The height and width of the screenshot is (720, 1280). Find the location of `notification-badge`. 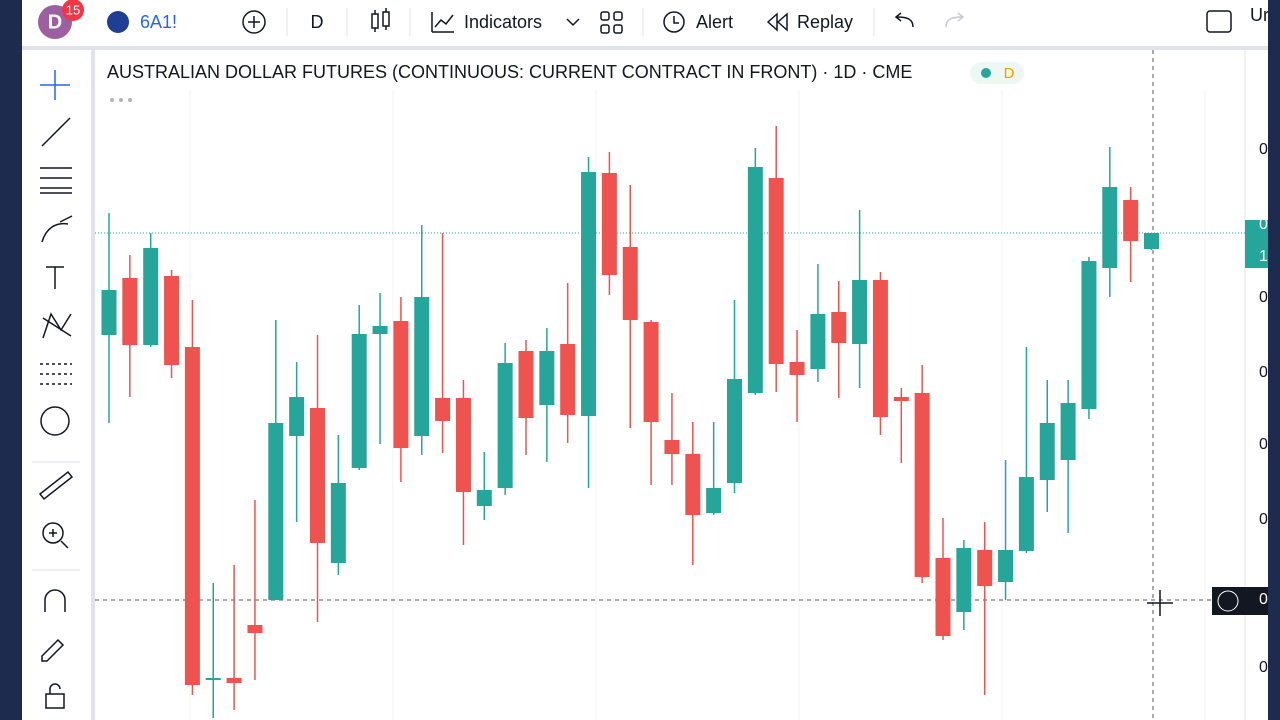

notification-badge is located at coordinates (73, 10).